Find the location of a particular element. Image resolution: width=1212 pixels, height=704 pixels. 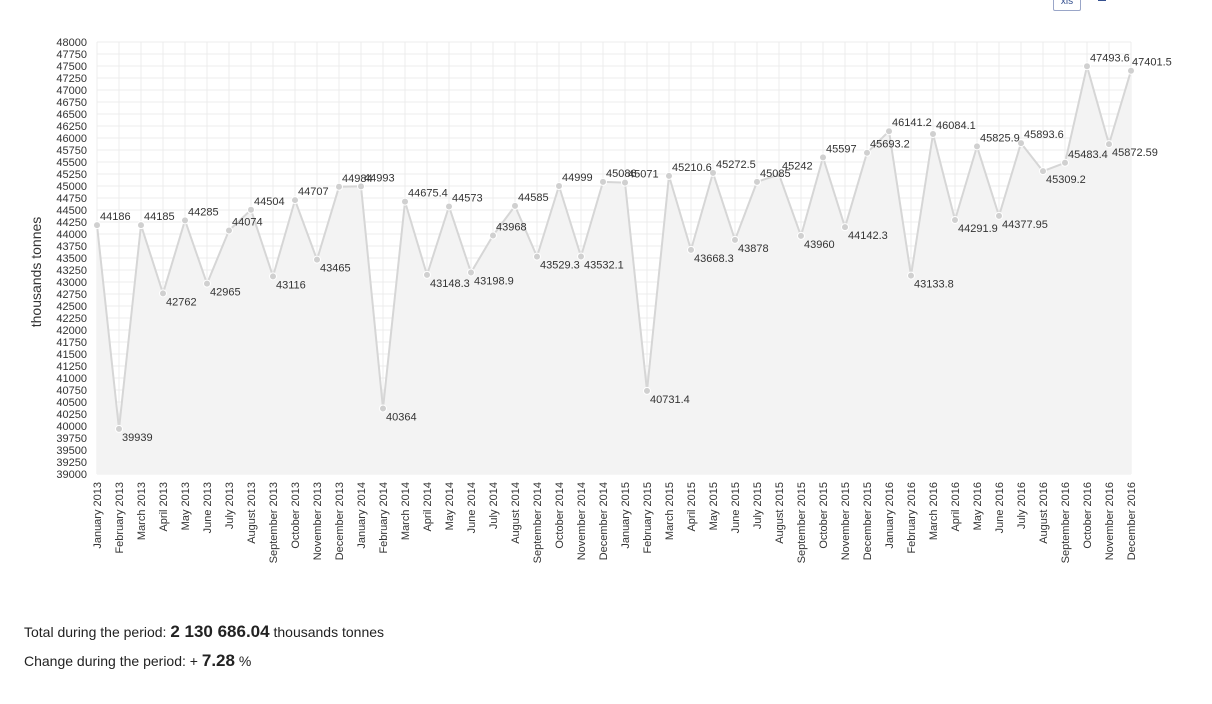

data-label: 43148.3 is located at coordinates (450, 284).